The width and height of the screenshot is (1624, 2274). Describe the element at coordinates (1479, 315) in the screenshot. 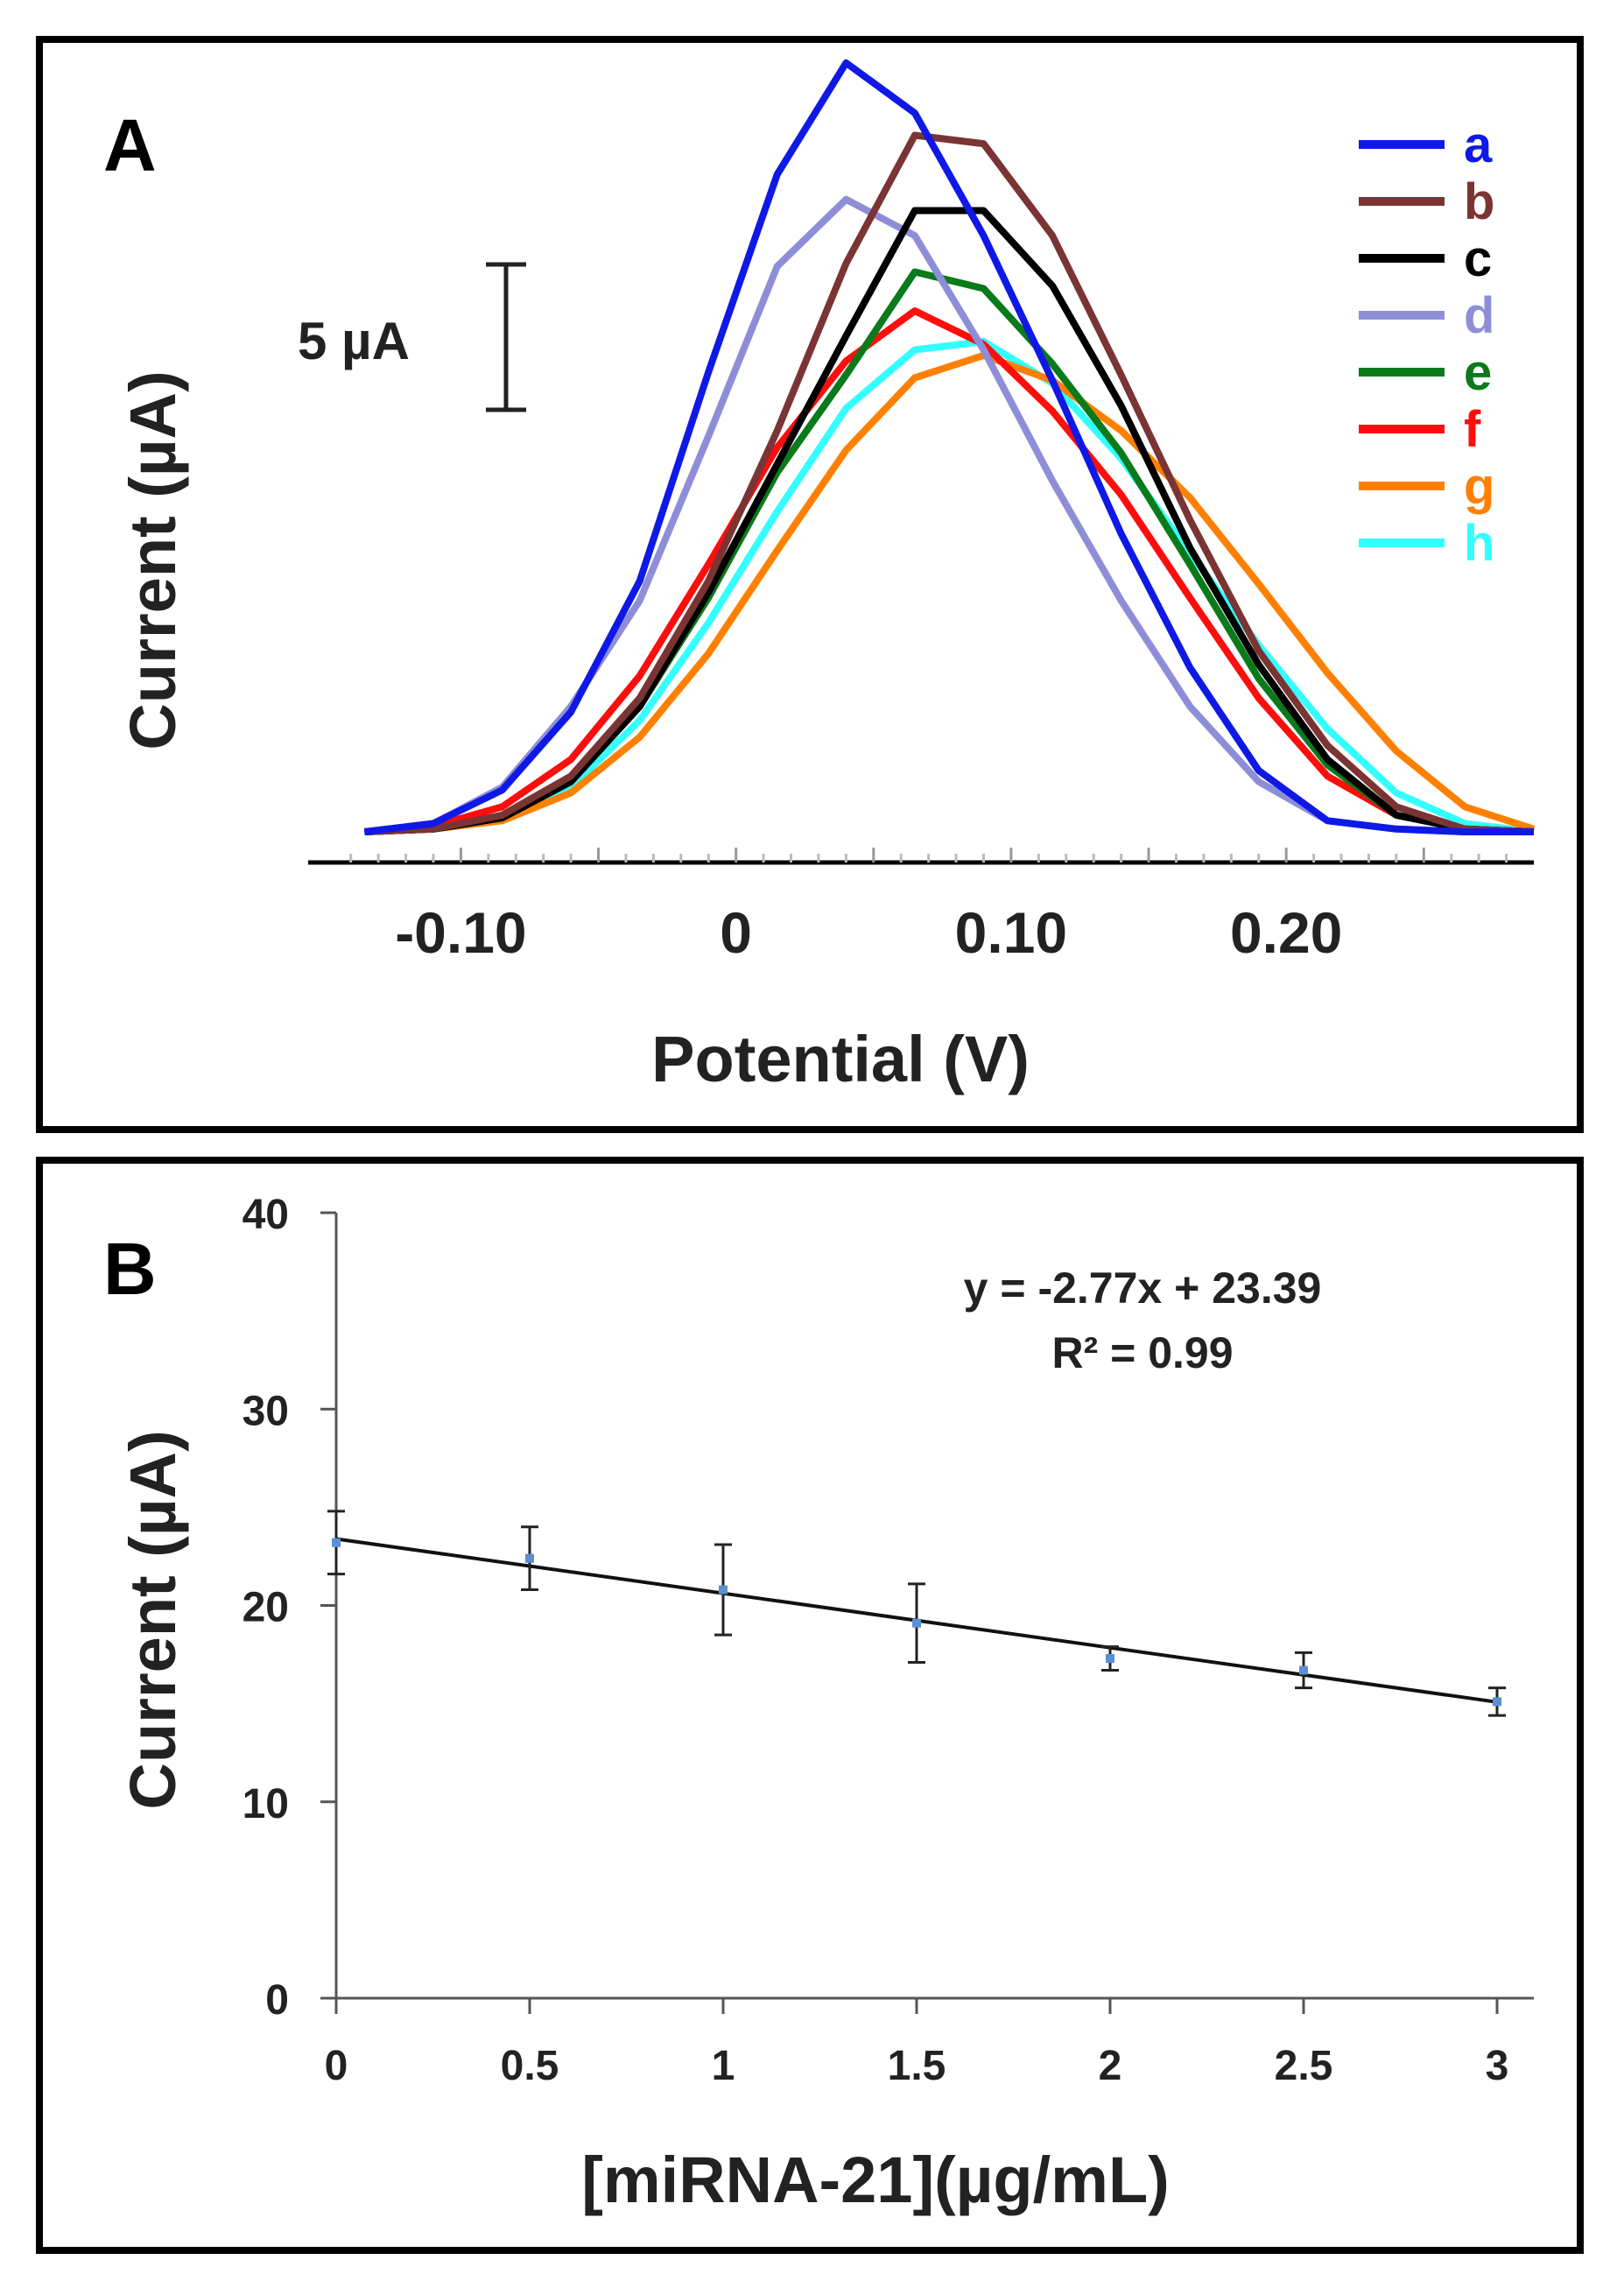

I see `legend-label-d: d` at that location.